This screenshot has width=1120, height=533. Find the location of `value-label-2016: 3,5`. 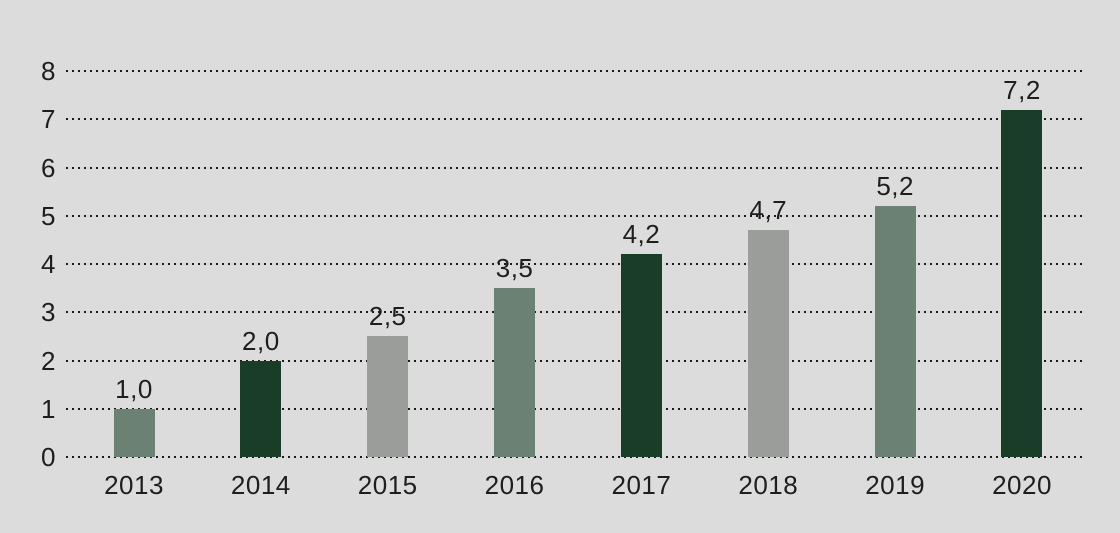

value-label-2016: 3,5 is located at coordinates (514, 268).